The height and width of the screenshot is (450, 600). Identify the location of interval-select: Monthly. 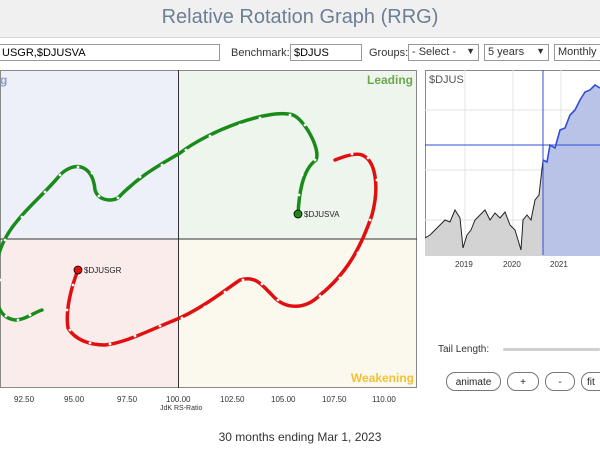
(577, 52).